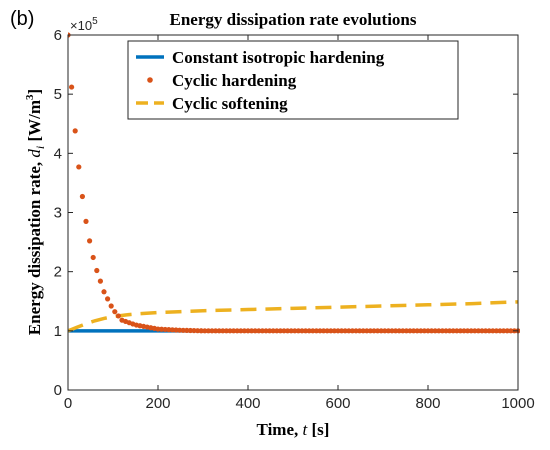 Image resolution: width=550 pixels, height=450 pixels. What do you see at coordinates (230, 103) in the screenshot?
I see `legend-label-cyclic-softening: Cyclic softening` at bounding box center [230, 103].